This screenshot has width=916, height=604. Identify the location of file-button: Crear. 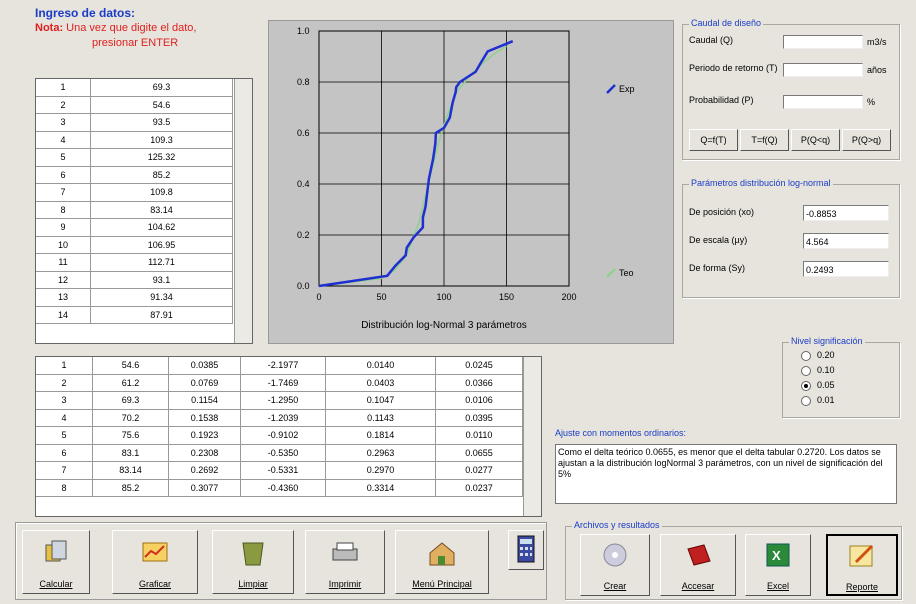
(615, 565).